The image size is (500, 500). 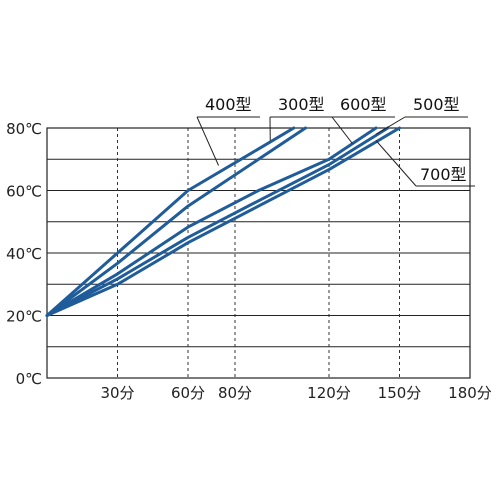 I want to click on y-tick-label-0: 0℃, so click(x=29, y=379).